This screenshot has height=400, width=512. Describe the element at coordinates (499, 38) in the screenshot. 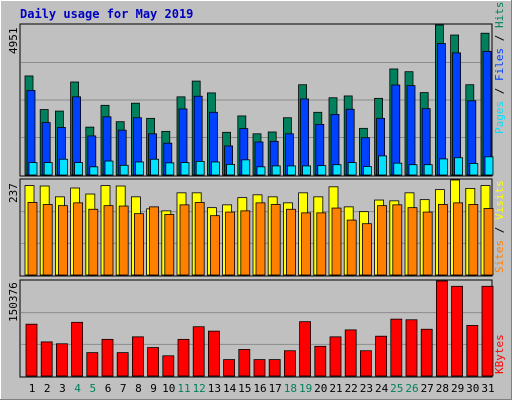

I see `legend-sep-2: /` at that location.